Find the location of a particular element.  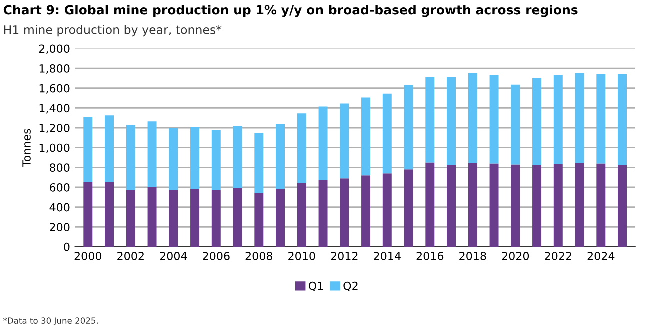

y-tick-label: 1,400 is located at coordinates (55, 109).